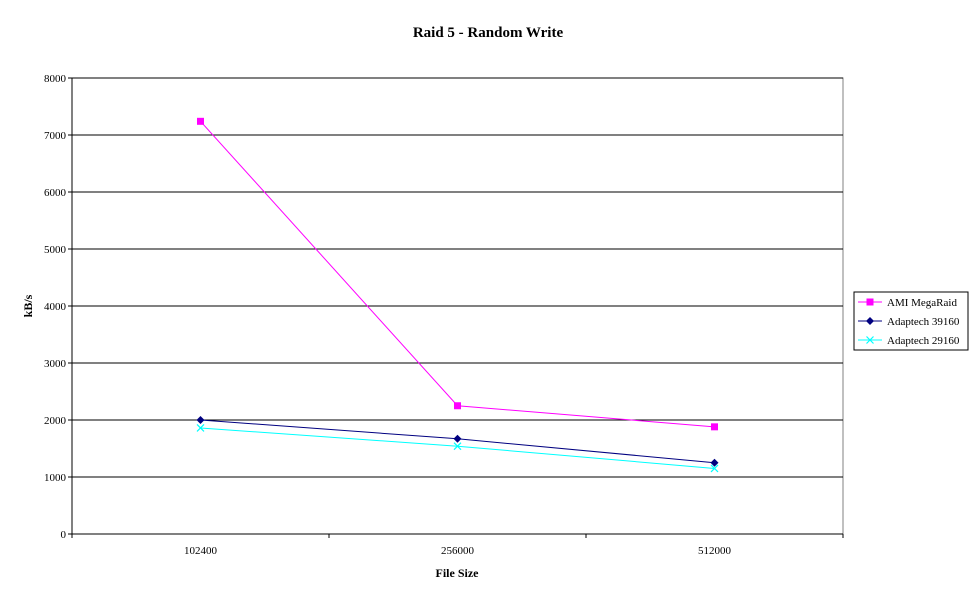 The image size is (977, 600). What do you see at coordinates (55, 193) in the screenshot?
I see `y-tick-label: 6000` at bounding box center [55, 193].